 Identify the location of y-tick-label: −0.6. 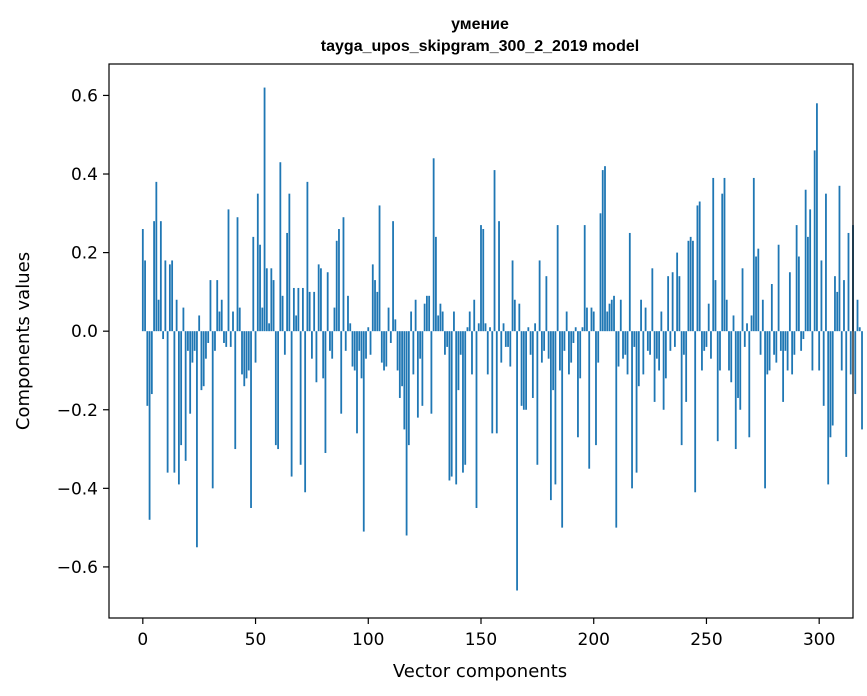
(77, 568).